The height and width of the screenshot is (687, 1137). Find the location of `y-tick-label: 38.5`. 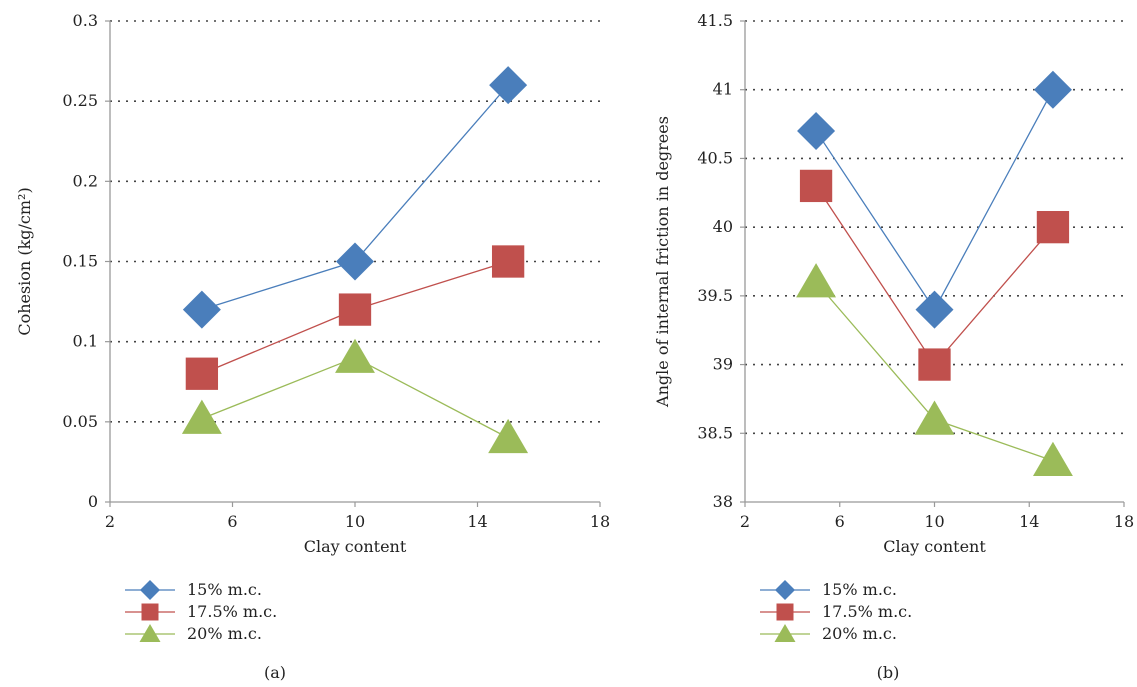

y-tick-label: 38.5 is located at coordinates (715, 432).